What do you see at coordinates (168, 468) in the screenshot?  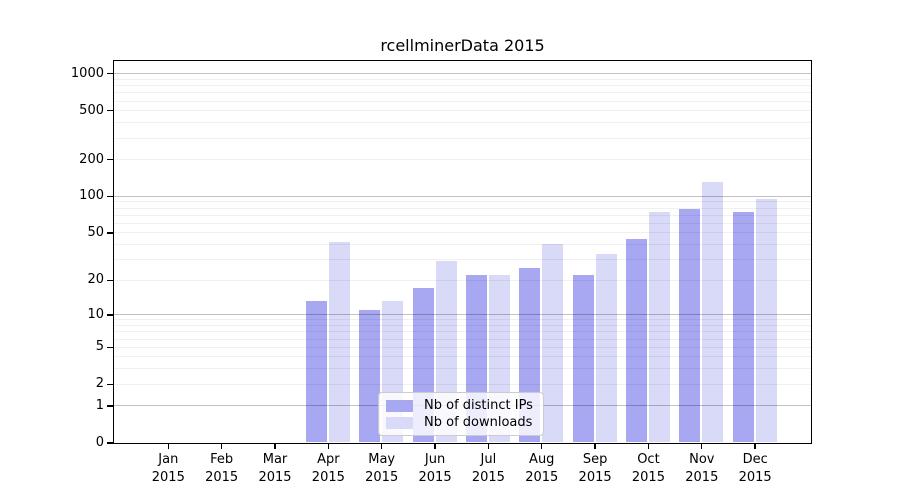 I see `x-tick-label: Jan 2015` at bounding box center [168, 468].